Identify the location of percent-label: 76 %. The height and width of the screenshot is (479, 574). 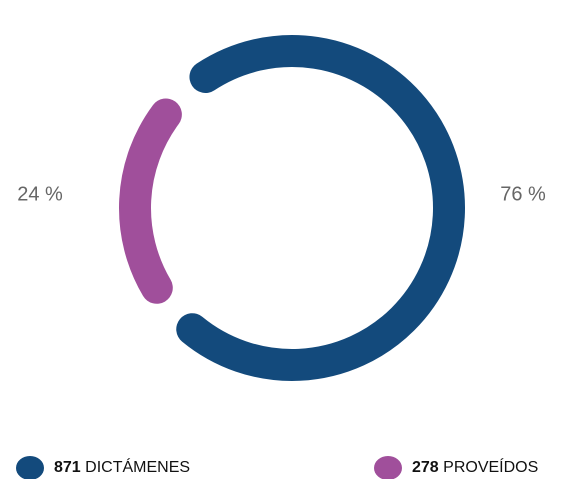
(523, 194).